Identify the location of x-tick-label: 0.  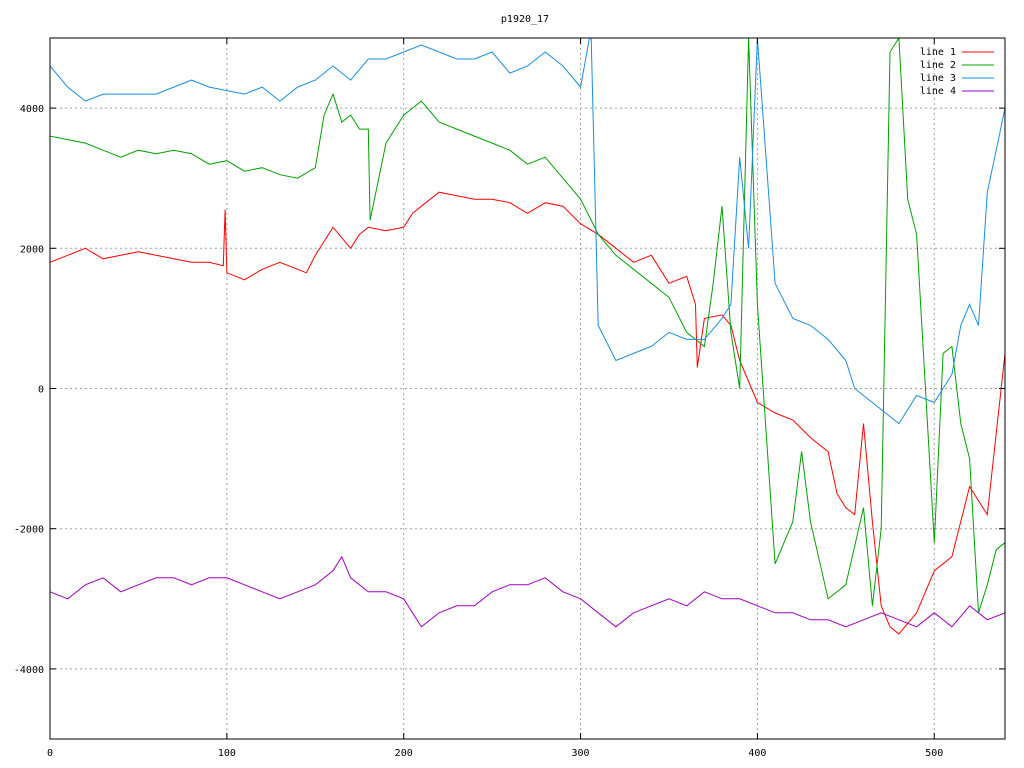
(50, 753).